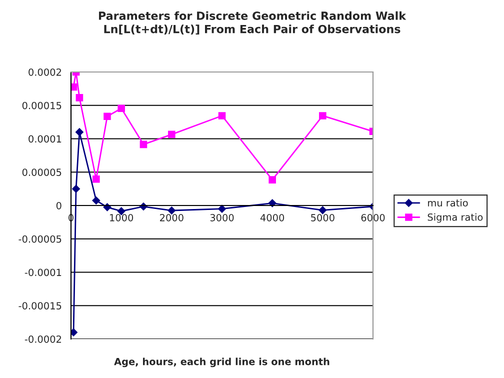  I want to click on x-tick-label: 5000, so click(322, 218).